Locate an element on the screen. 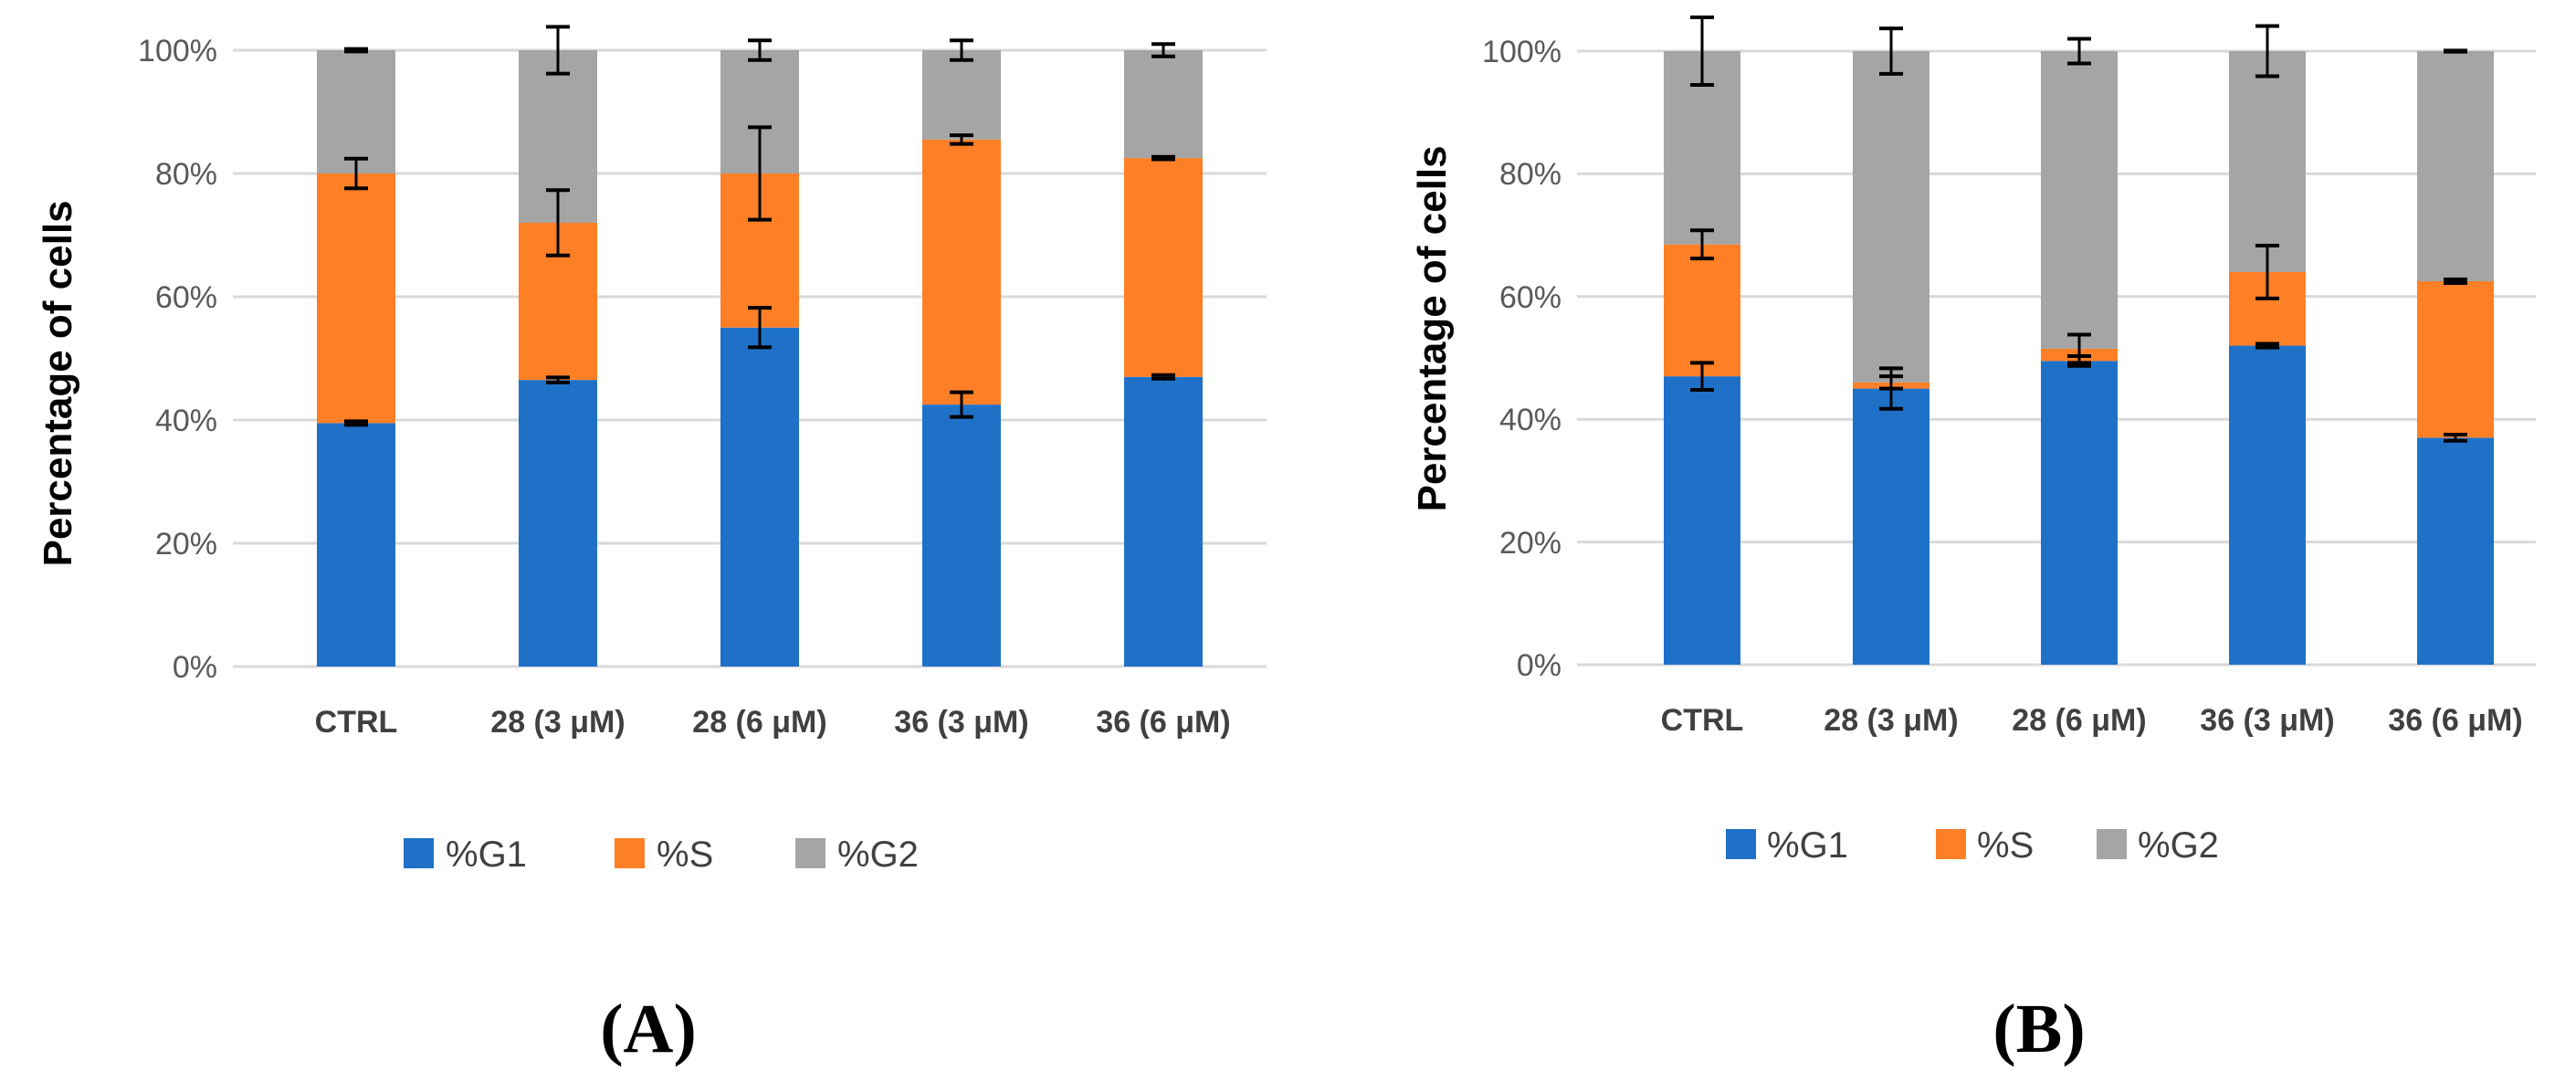  y-axis-ticks-b: 0% 20% 40% 60% 80% 100% is located at coordinates (1521, 359).